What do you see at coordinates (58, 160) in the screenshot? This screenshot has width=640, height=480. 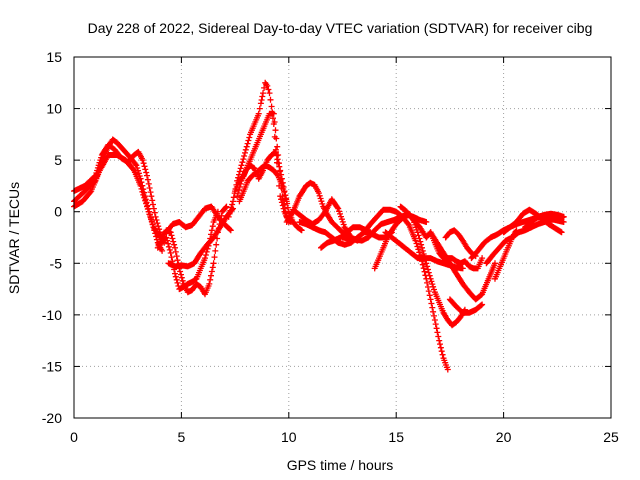 I see `y-tick-label: 5` at bounding box center [58, 160].